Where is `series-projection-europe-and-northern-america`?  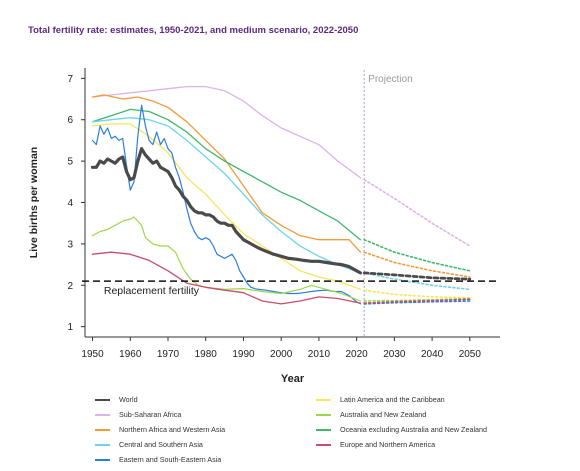 series-projection-europe-and-northern-america is located at coordinates (417, 301).